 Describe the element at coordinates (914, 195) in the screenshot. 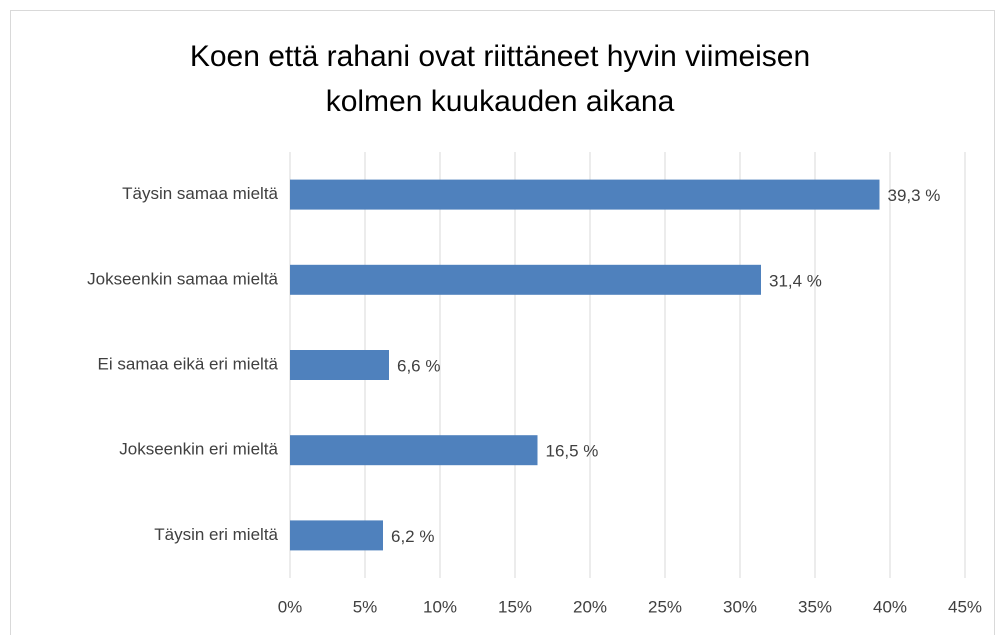

I see `data-label: 39,3 %` at that location.